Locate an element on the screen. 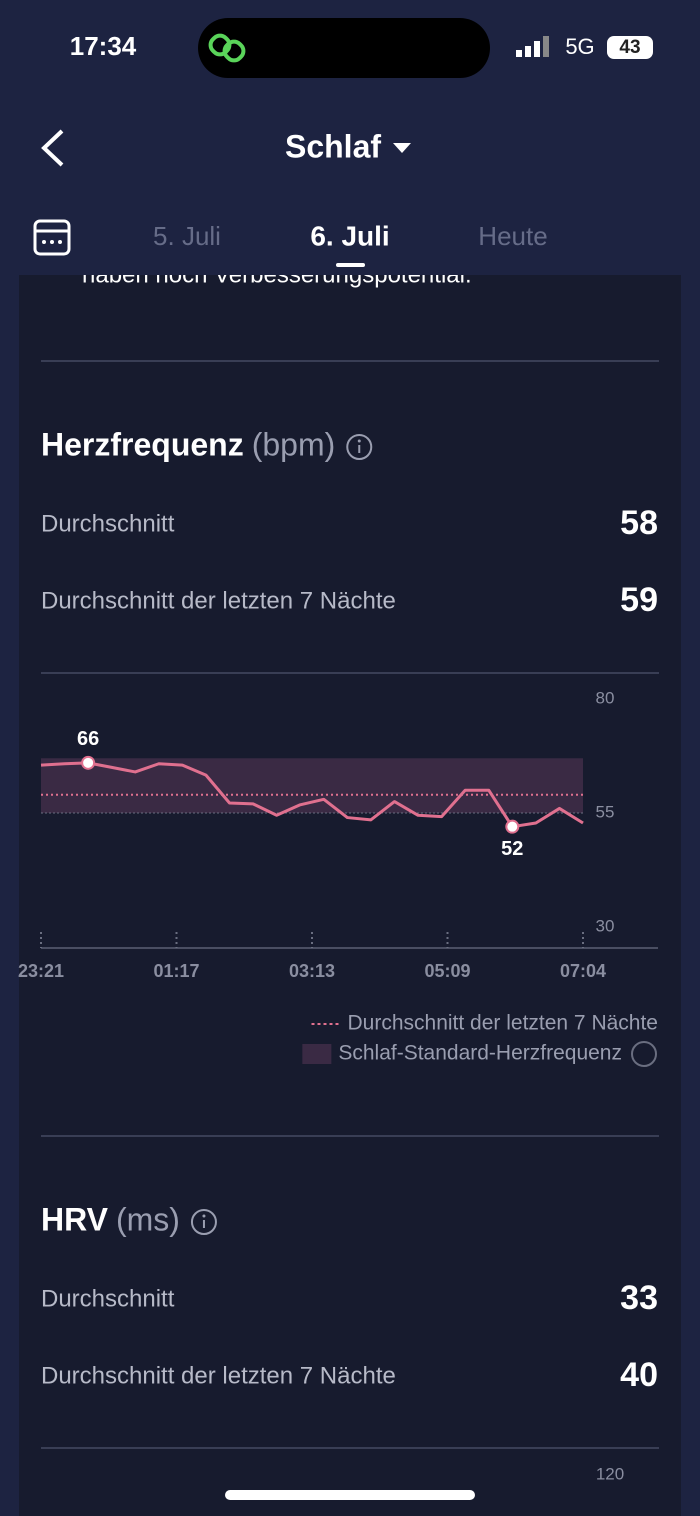 This screenshot has height=1516, width=700. legend-label: Durchschnitt der letzten 7 Nächte is located at coordinates (503, 1023).